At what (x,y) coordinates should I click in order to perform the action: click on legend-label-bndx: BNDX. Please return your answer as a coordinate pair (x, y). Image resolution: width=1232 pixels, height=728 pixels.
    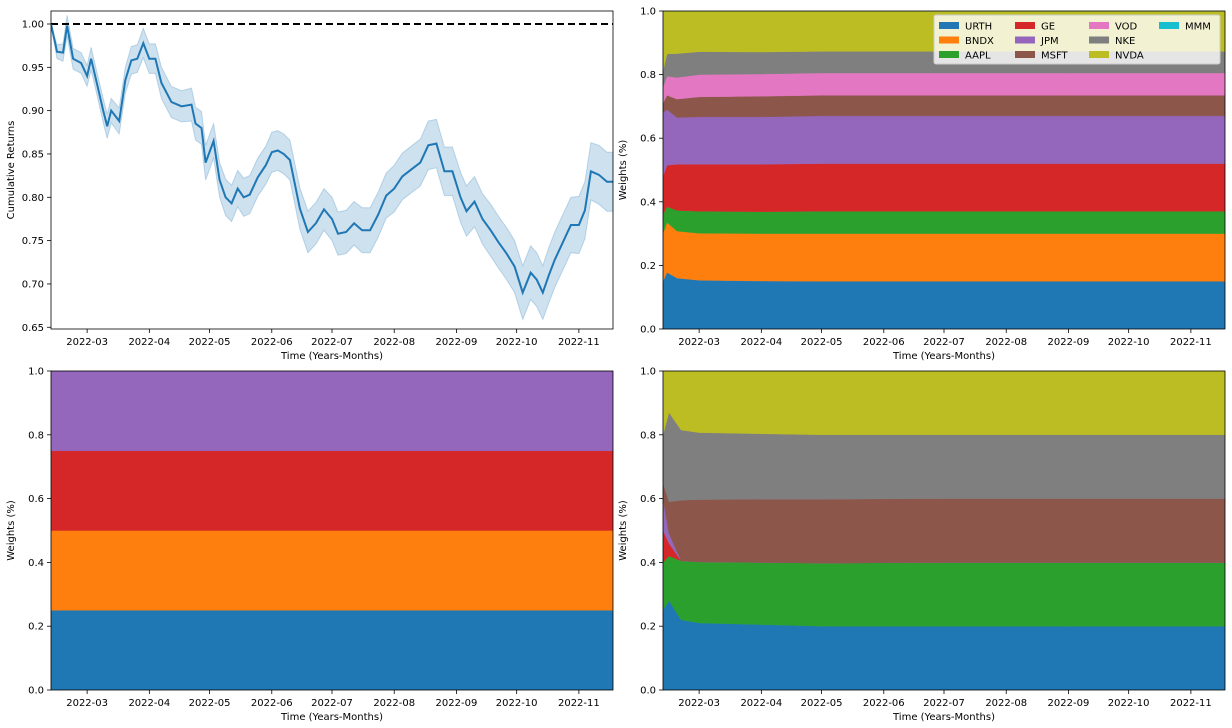
    Looking at the image, I should click on (979, 41).